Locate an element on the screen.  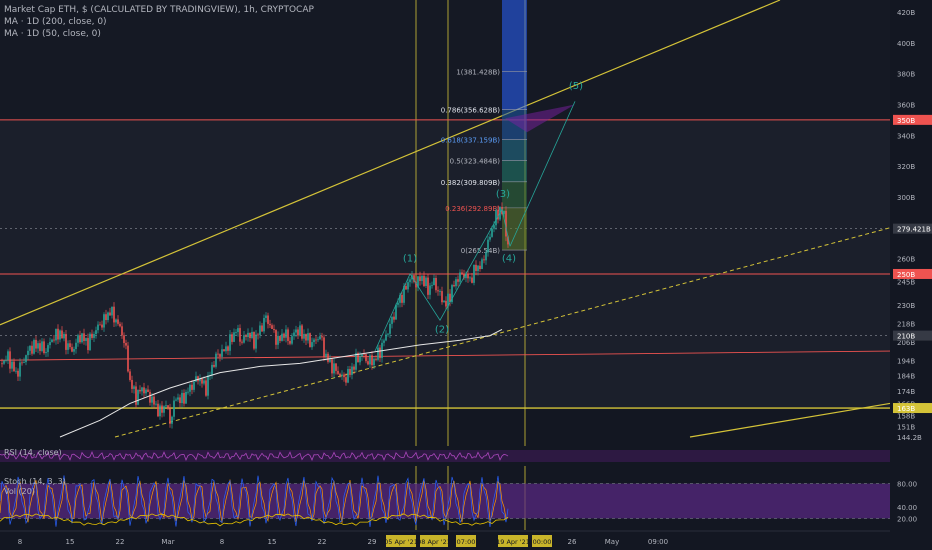
ma-line is located at coordinates (281, 383).